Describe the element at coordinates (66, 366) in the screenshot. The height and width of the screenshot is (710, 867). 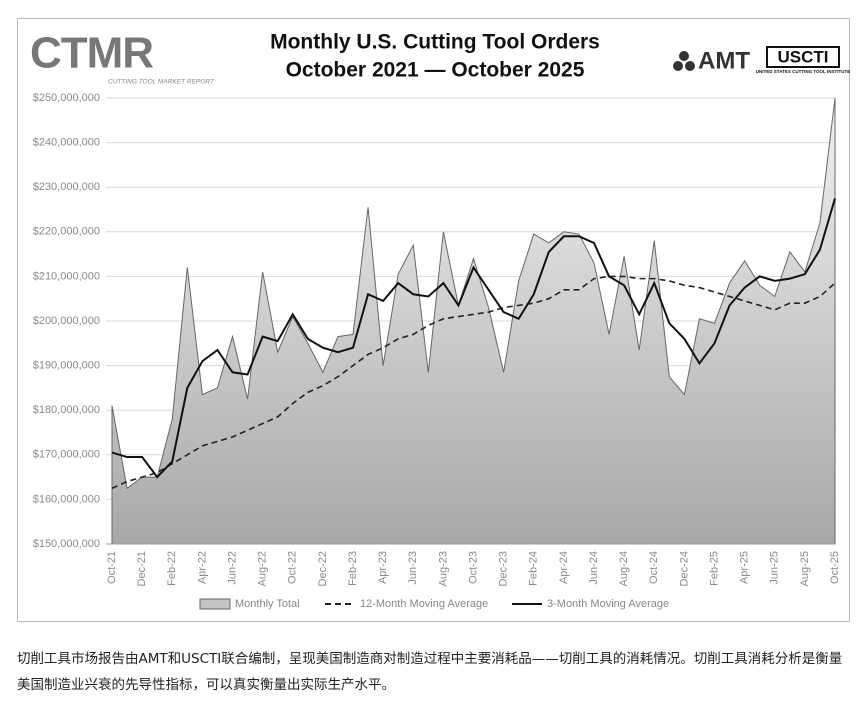
I see `y-tick-label: $190,000,000` at that location.